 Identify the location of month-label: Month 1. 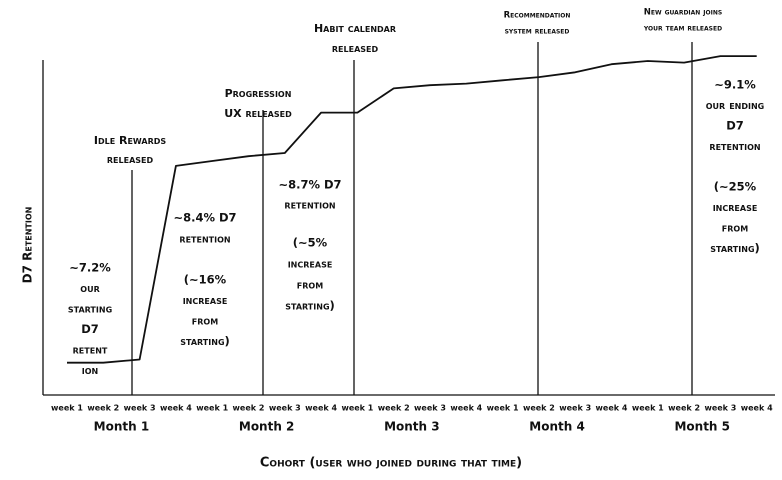
(122, 427).